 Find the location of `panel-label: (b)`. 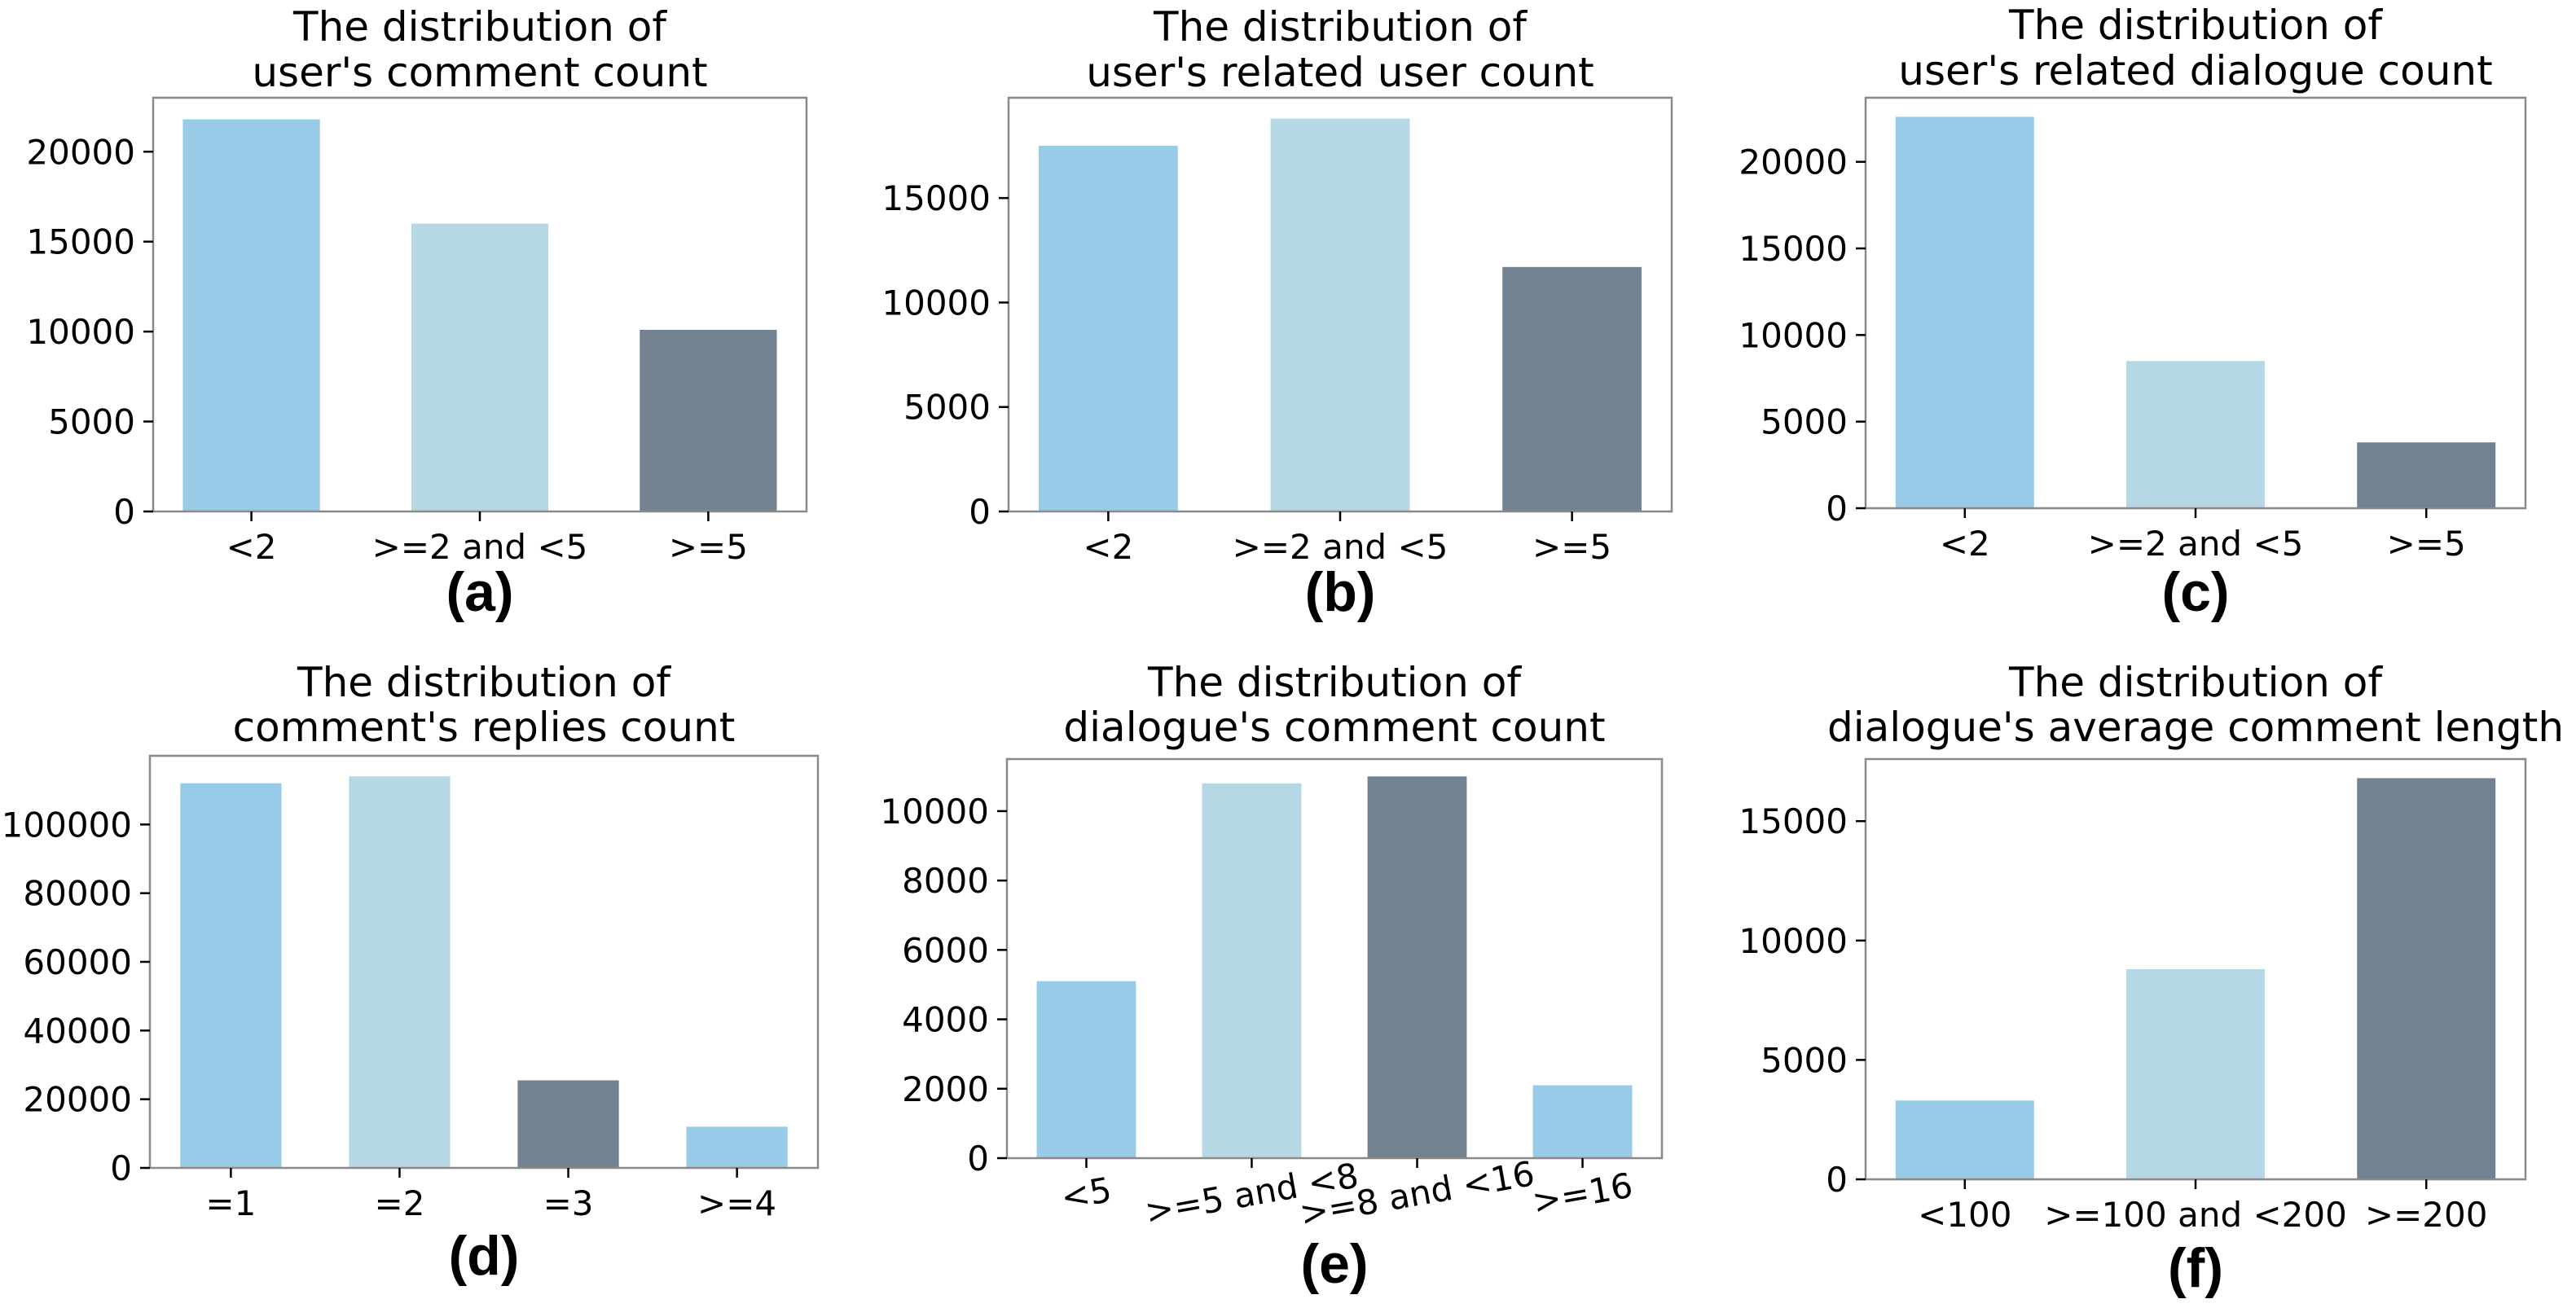

panel-label: (b) is located at coordinates (1340, 592).